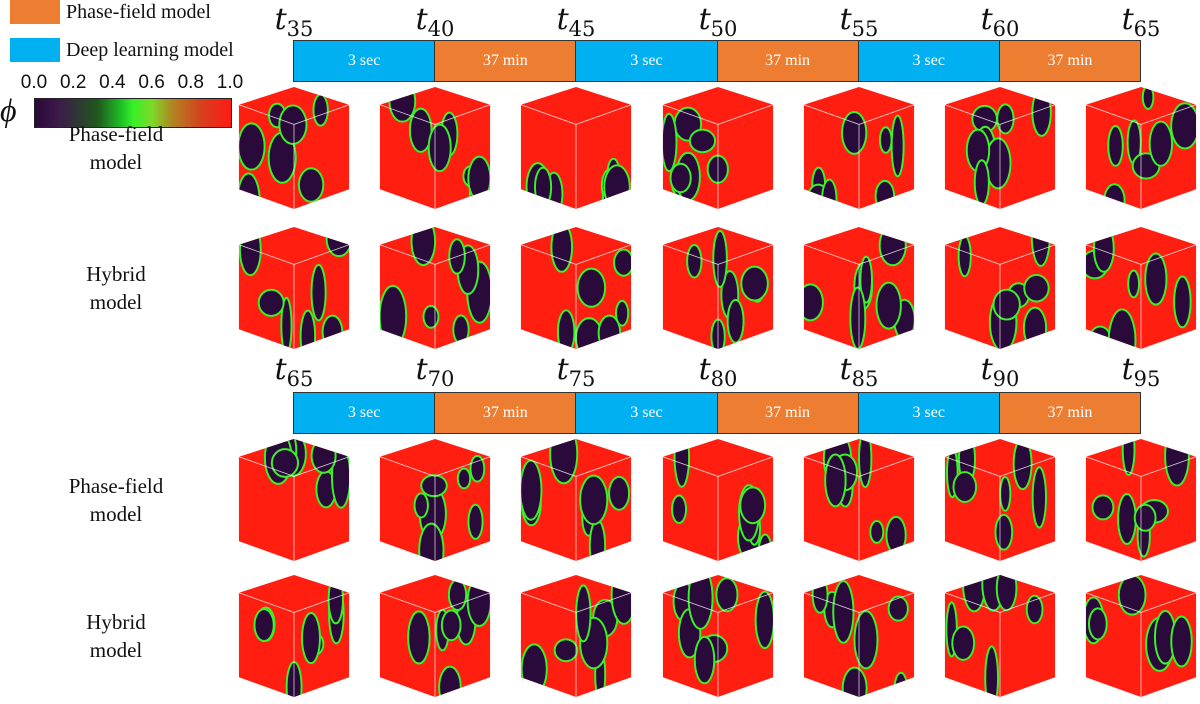  What do you see at coordinates (191, 82) in the screenshot?
I see `colorbar-tick-label: 0.8` at bounding box center [191, 82].